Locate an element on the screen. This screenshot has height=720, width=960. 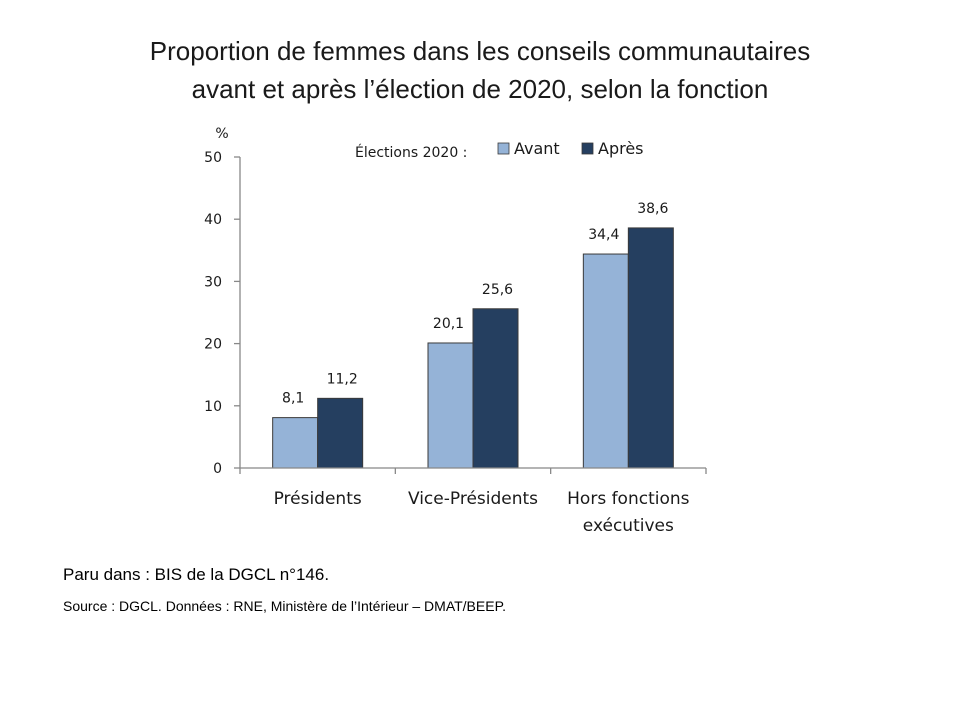
legend-title: Élections 2020 : is located at coordinates (411, 152).